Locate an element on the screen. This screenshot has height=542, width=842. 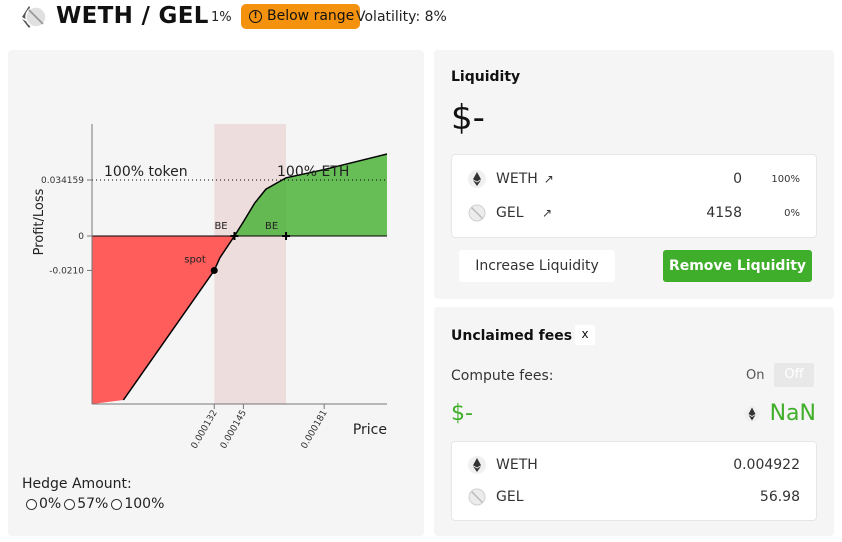
token-amount: 0.004922 is located at coordinates (766, 465).